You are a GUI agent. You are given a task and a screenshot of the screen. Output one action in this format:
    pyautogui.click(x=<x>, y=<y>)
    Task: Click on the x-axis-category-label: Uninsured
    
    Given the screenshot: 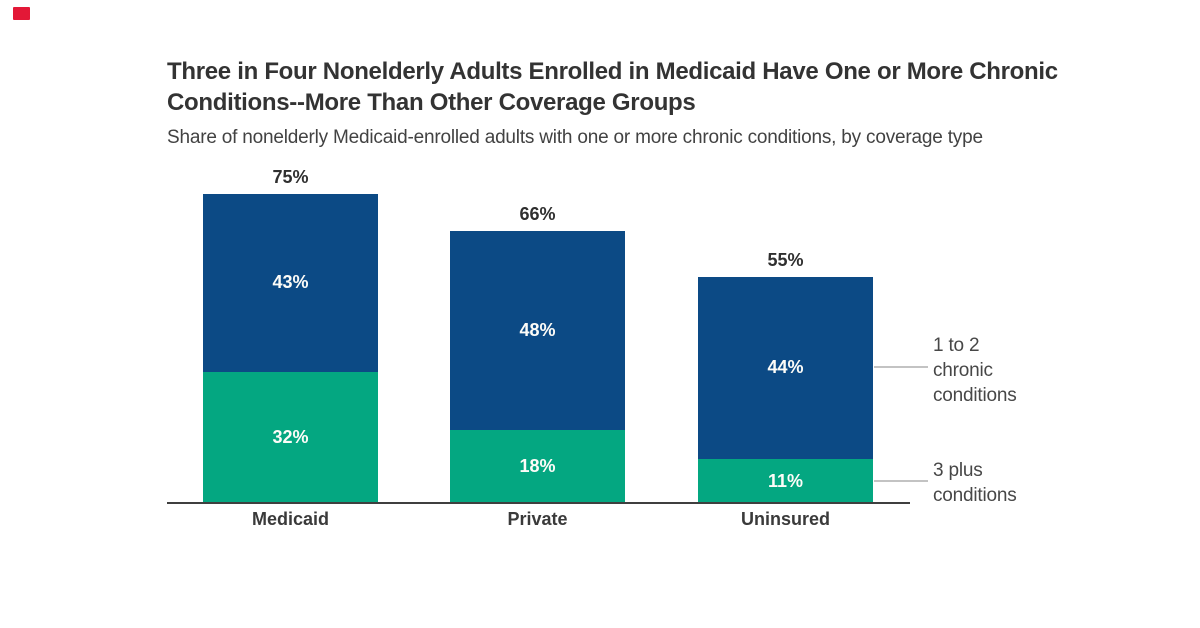 What is the action you would take?
    pyautogui.click(x=785, y=519)
    